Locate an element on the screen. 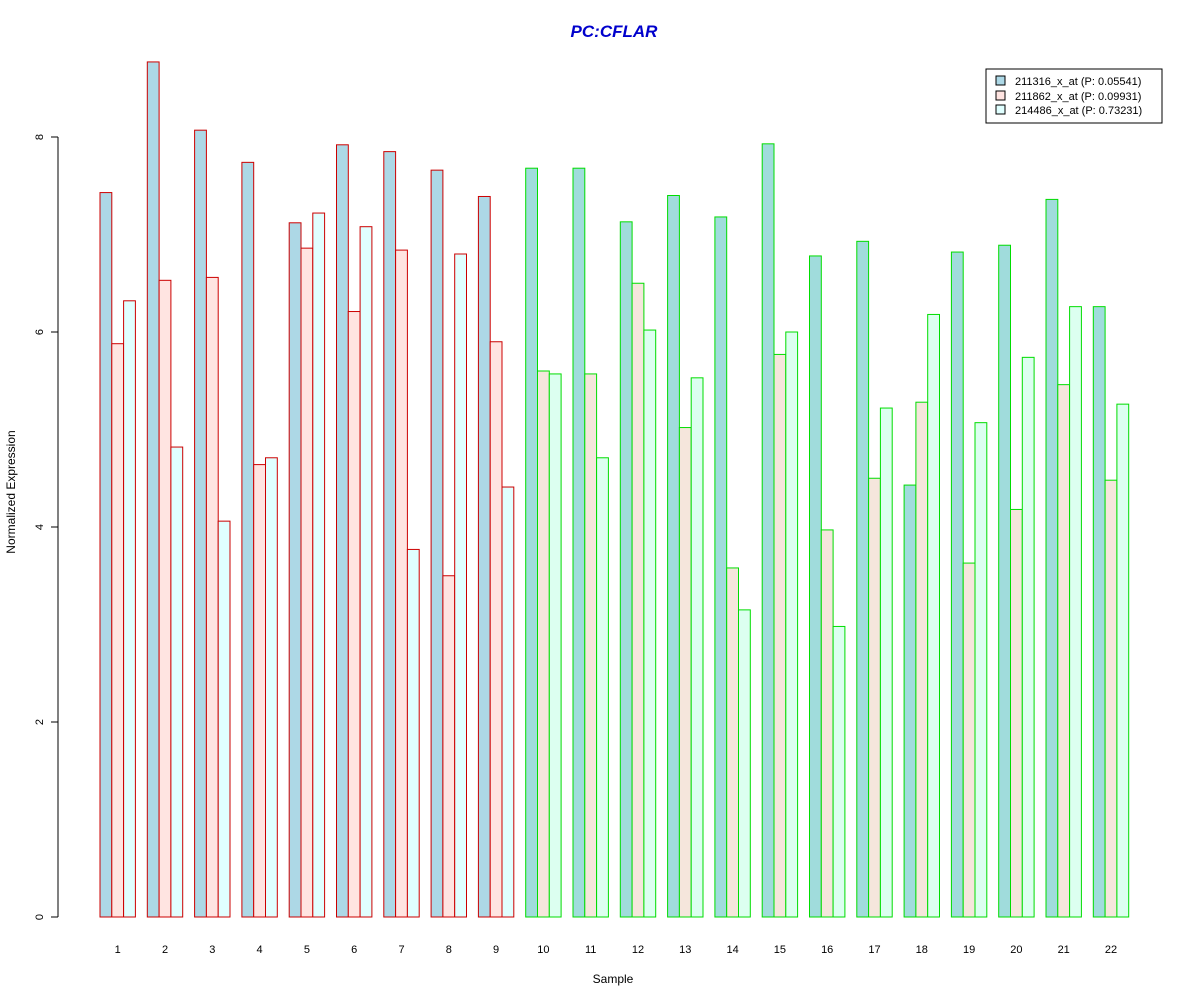 The height and width of the screenshot is (1000, 1200). x-tick-label: 2 is located at coordinates (165, 950).